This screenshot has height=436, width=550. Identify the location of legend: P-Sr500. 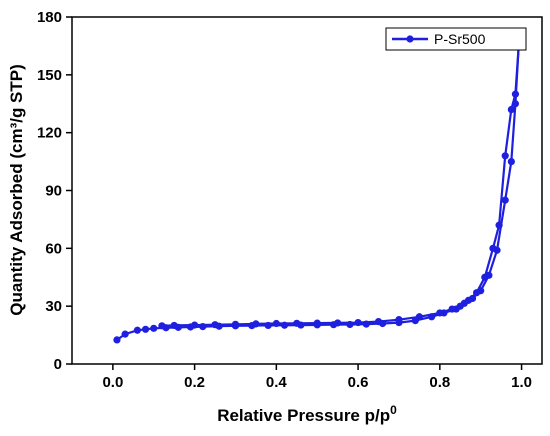
(456, 39).